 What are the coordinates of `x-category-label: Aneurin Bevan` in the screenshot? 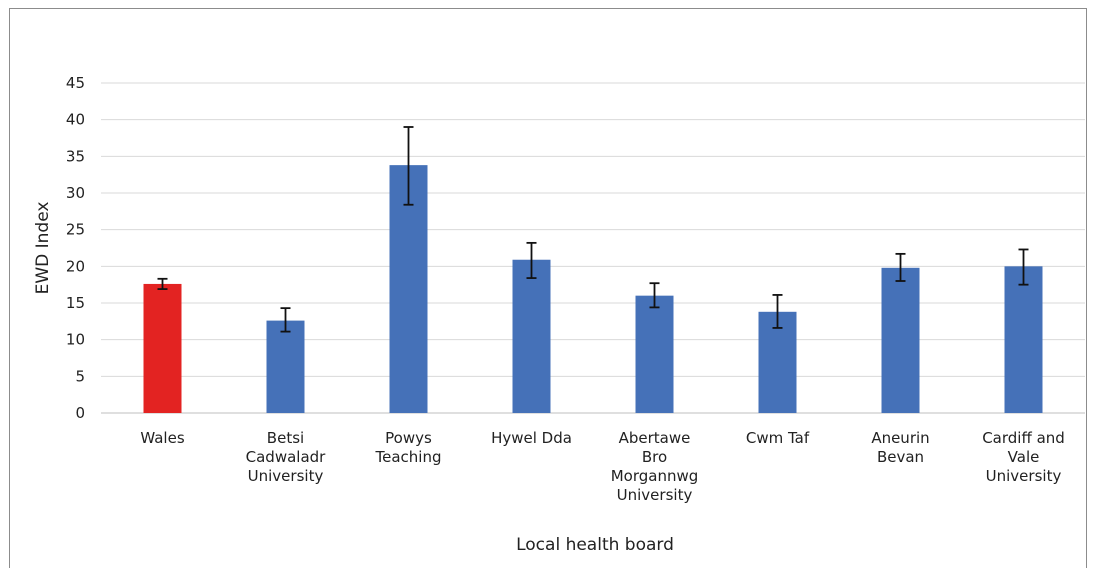 It's located at (900, 447).